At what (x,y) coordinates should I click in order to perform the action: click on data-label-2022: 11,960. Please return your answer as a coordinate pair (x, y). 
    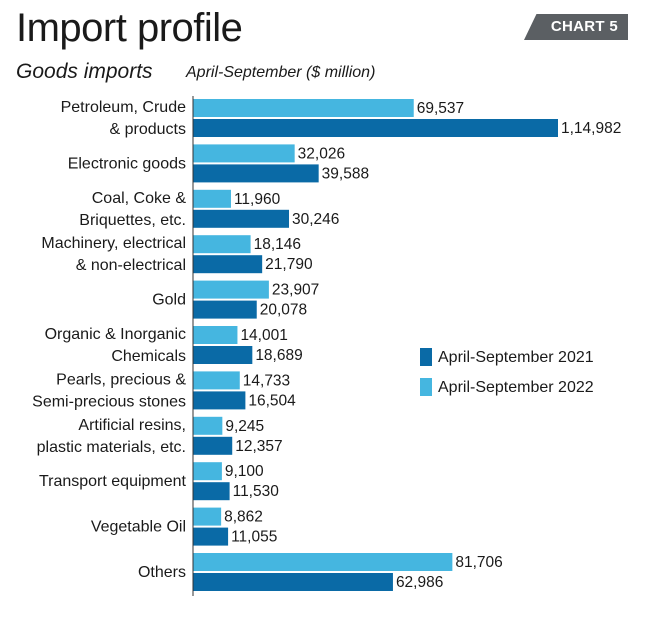
    Looking at the image, I should click on (257, 199).